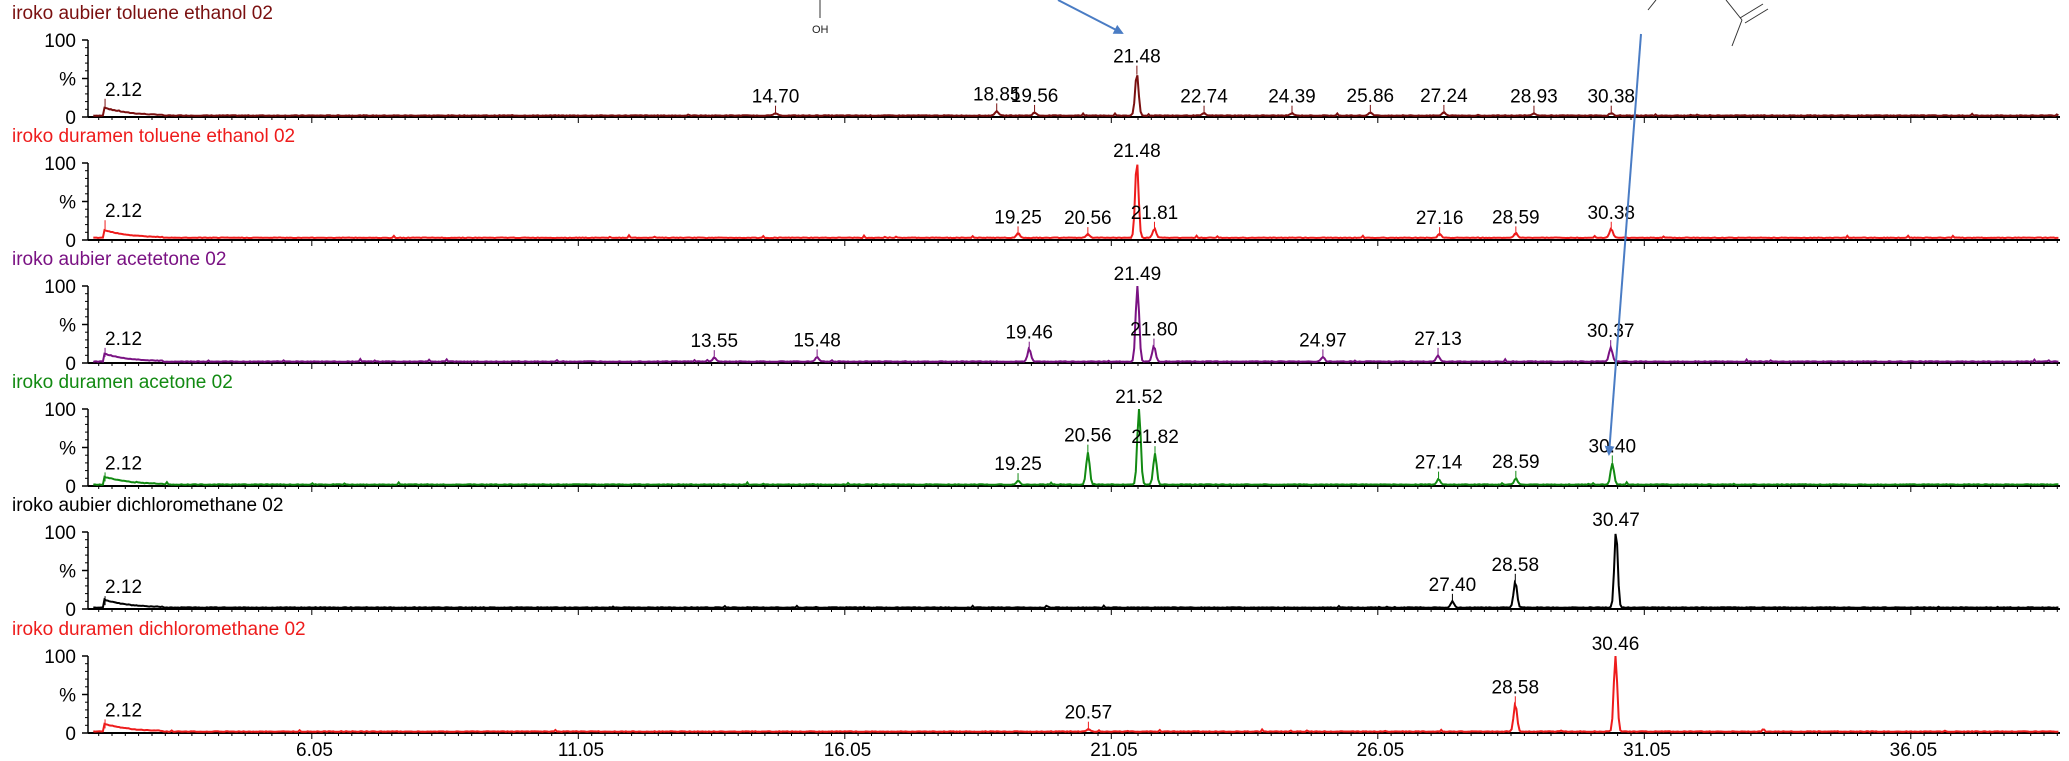 The height and width of the screenshot is (761, 2069). What do you see at coordinates (1292, 97) in the screenshot?
I see `peak-label: 24.39` at bounding box center [1292, 97].